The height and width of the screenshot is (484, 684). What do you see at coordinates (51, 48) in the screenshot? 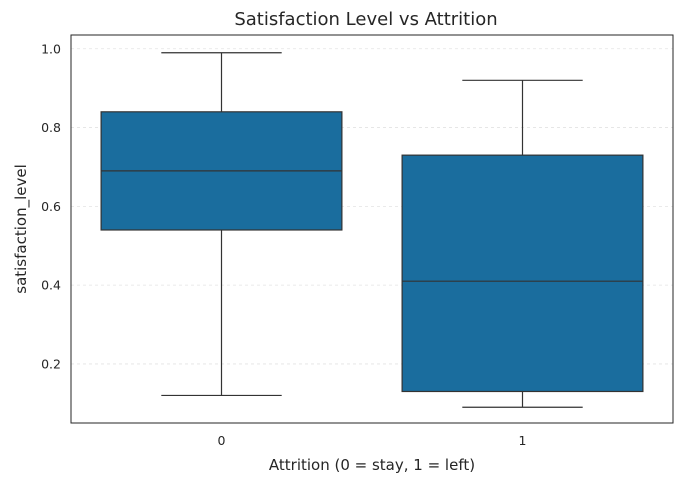
I see `y-tick-label: 1.0` at bounding box center [51, 48].